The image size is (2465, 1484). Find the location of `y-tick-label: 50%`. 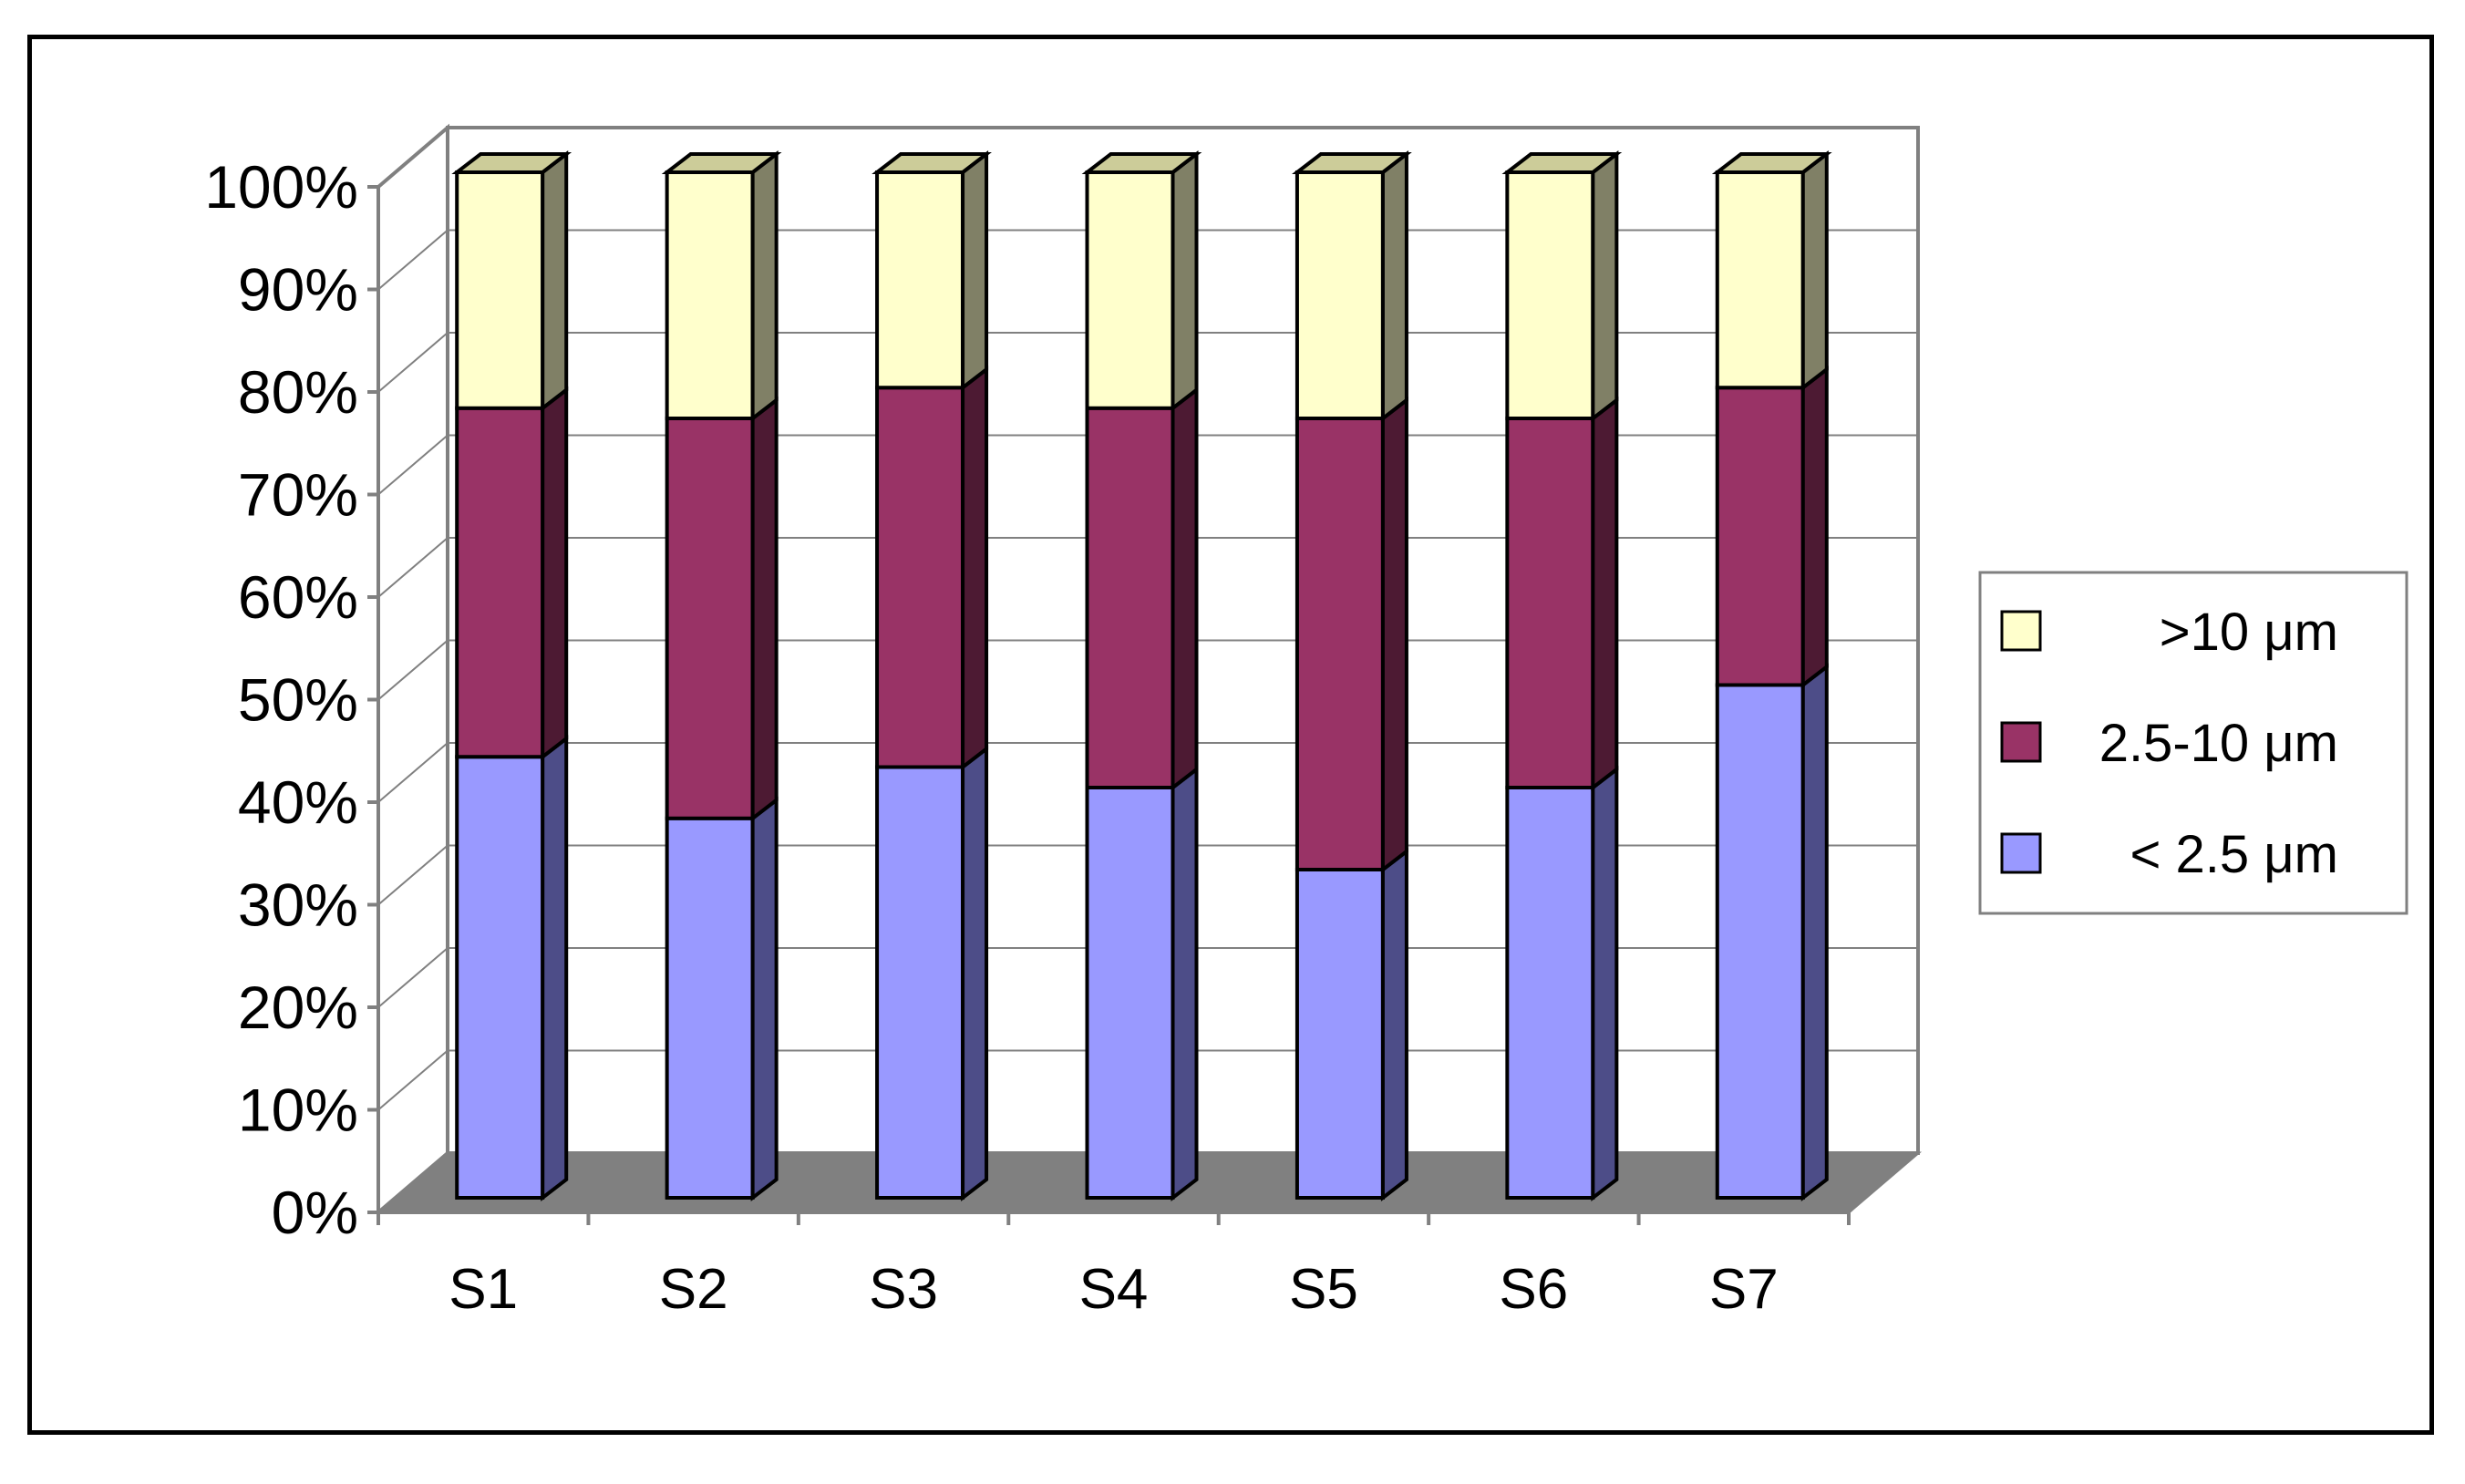

y-tick-label: 50% is located at coordinates (298, 700).